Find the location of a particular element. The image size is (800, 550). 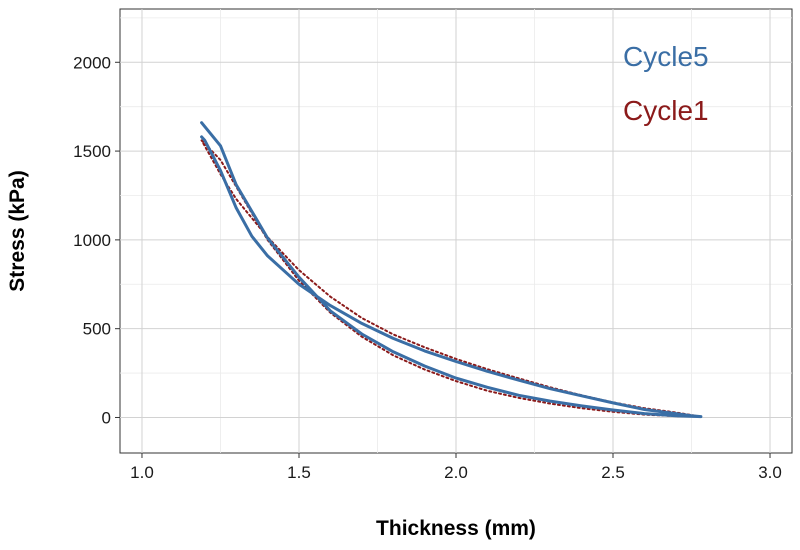

x-tick-label: 2.5 is located at coordinates (613, 472).